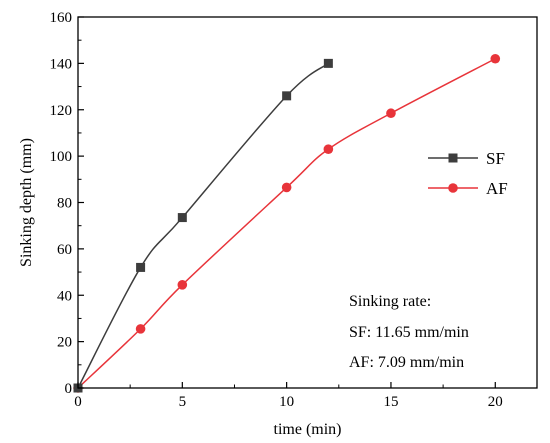  I want to click on y-tick-label: 100, so click(61, 157).